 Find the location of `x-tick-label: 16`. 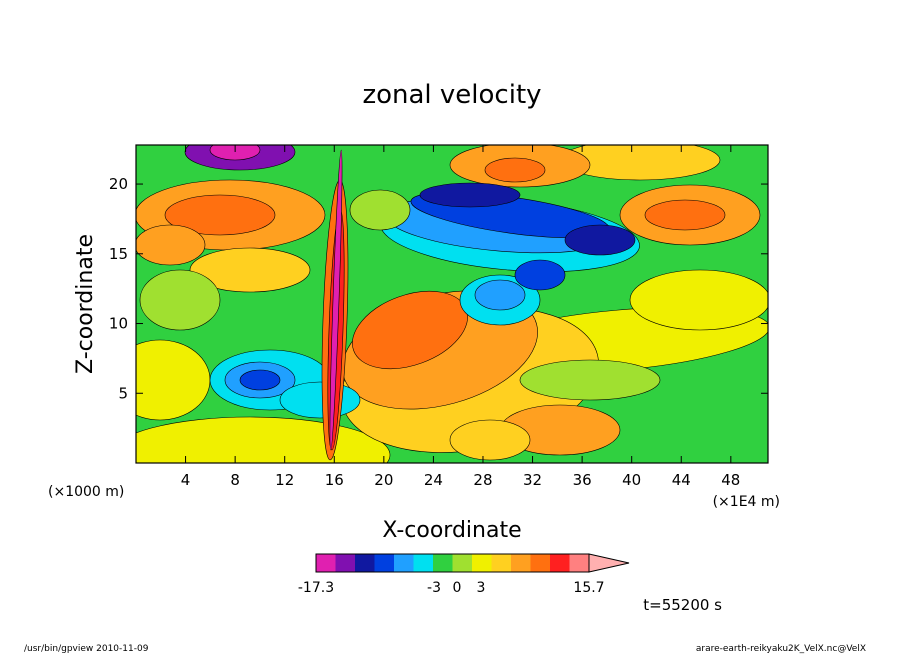

x-tick-label: 16 is located at coordinates (334, 480).